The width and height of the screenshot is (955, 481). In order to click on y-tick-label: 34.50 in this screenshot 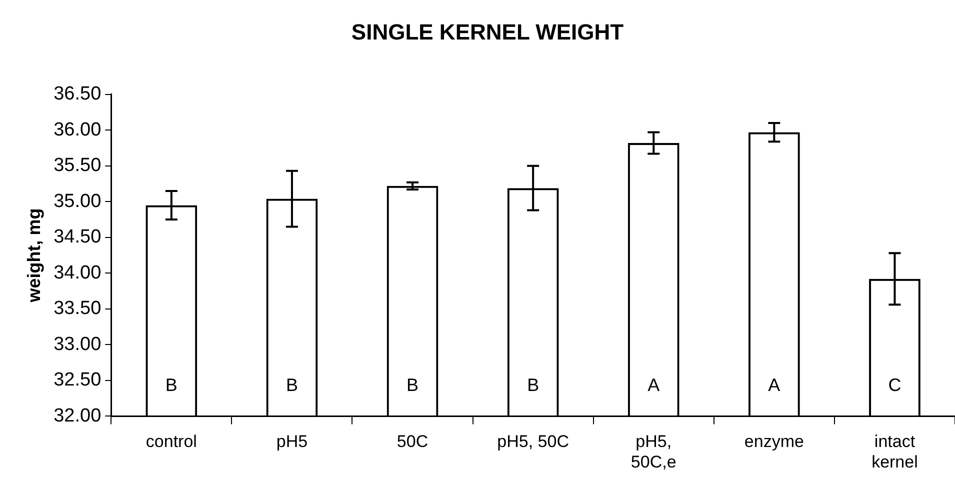, I will do `click(78, 237)`.